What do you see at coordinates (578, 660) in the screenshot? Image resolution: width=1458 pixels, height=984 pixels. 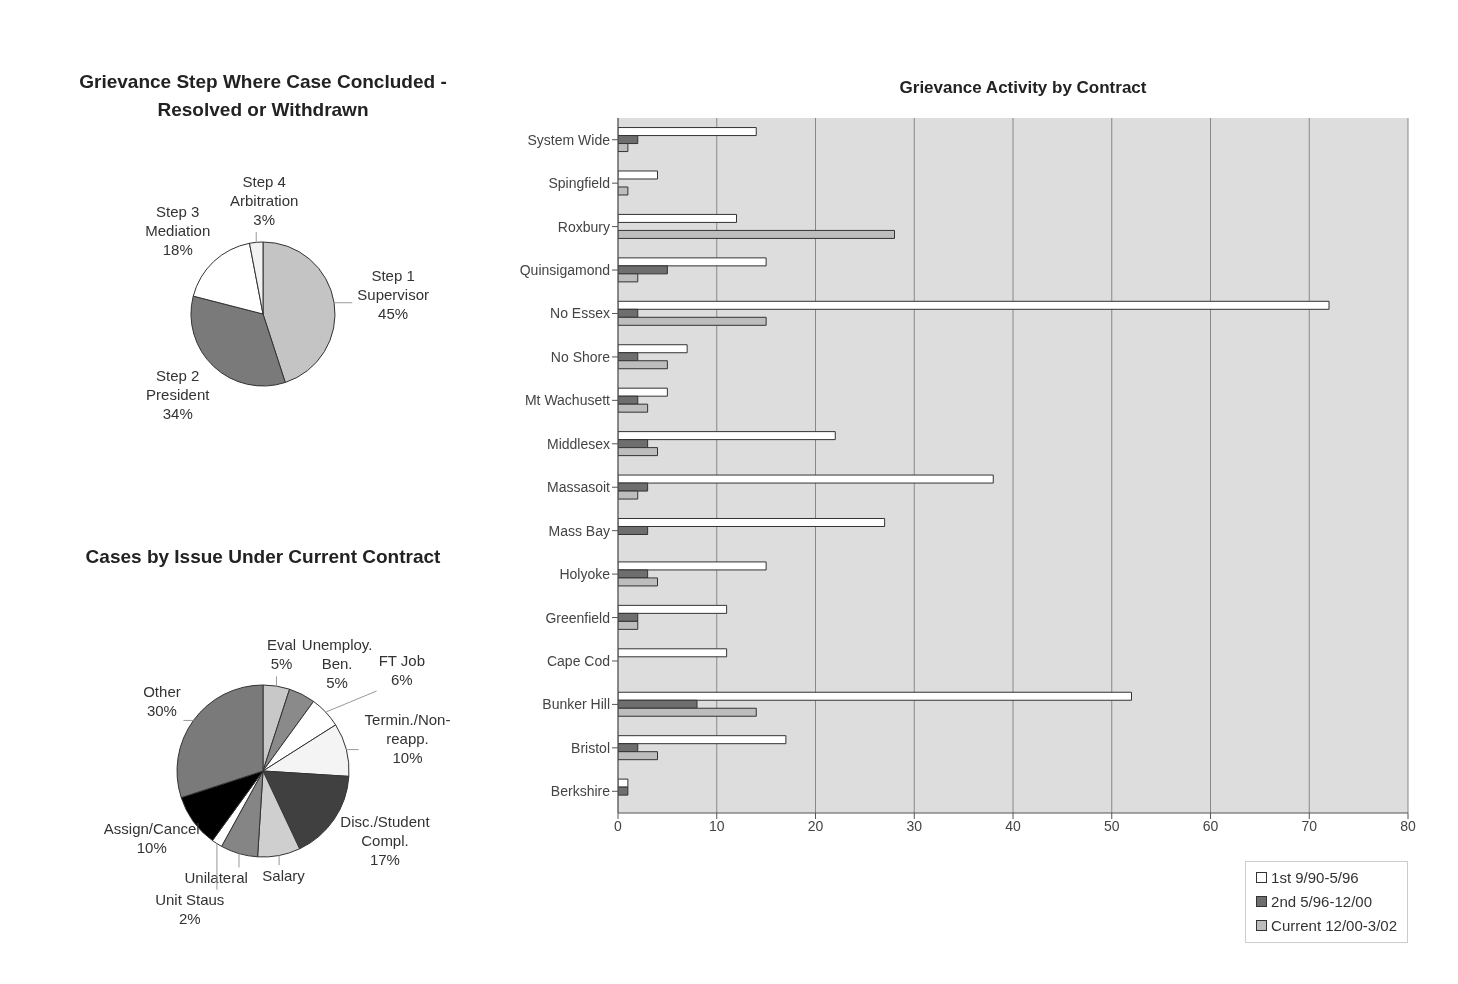 I see `y-tick-label: Cape Cod` at bounding box center [578, 660].